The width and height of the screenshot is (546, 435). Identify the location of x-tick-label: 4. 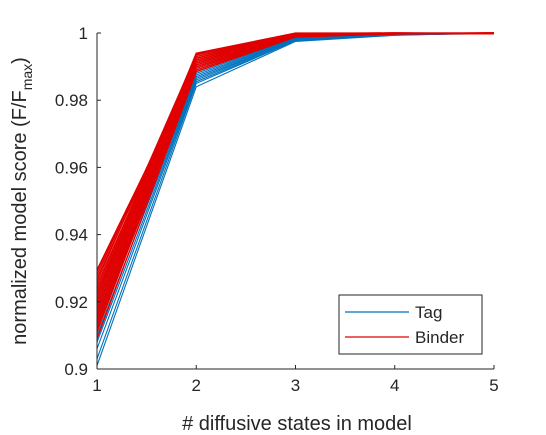
(394, 385).